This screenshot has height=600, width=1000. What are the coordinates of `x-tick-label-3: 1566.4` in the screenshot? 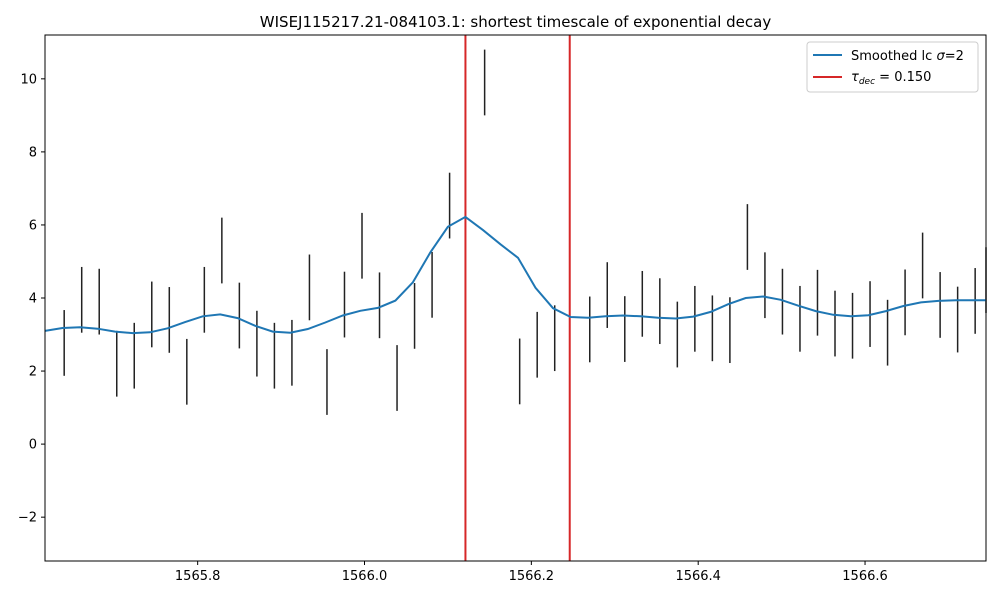 It's located at (698, 576).